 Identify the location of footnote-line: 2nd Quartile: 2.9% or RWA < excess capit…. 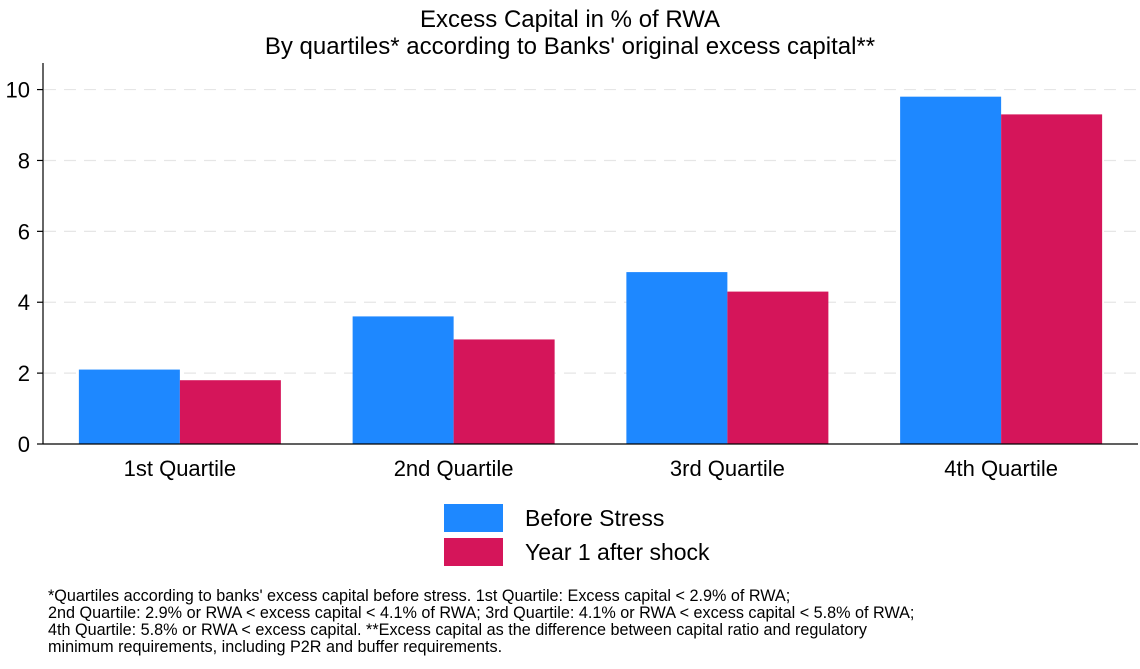
(481, 613).